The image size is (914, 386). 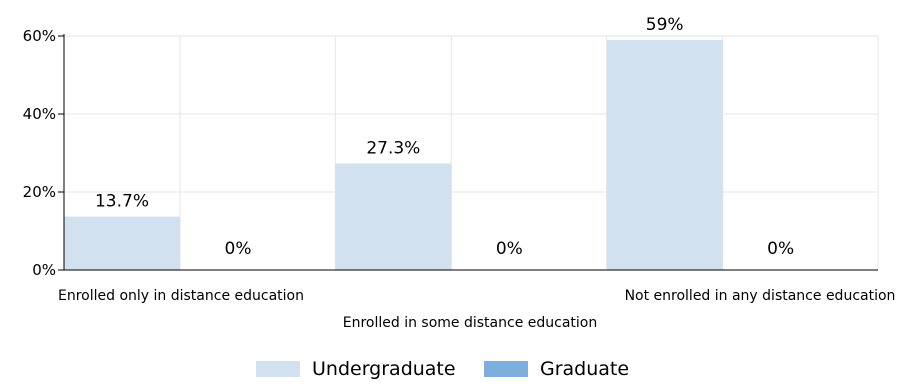 I want to click on y-tick-label: 0%, so click(x=44, y=270).